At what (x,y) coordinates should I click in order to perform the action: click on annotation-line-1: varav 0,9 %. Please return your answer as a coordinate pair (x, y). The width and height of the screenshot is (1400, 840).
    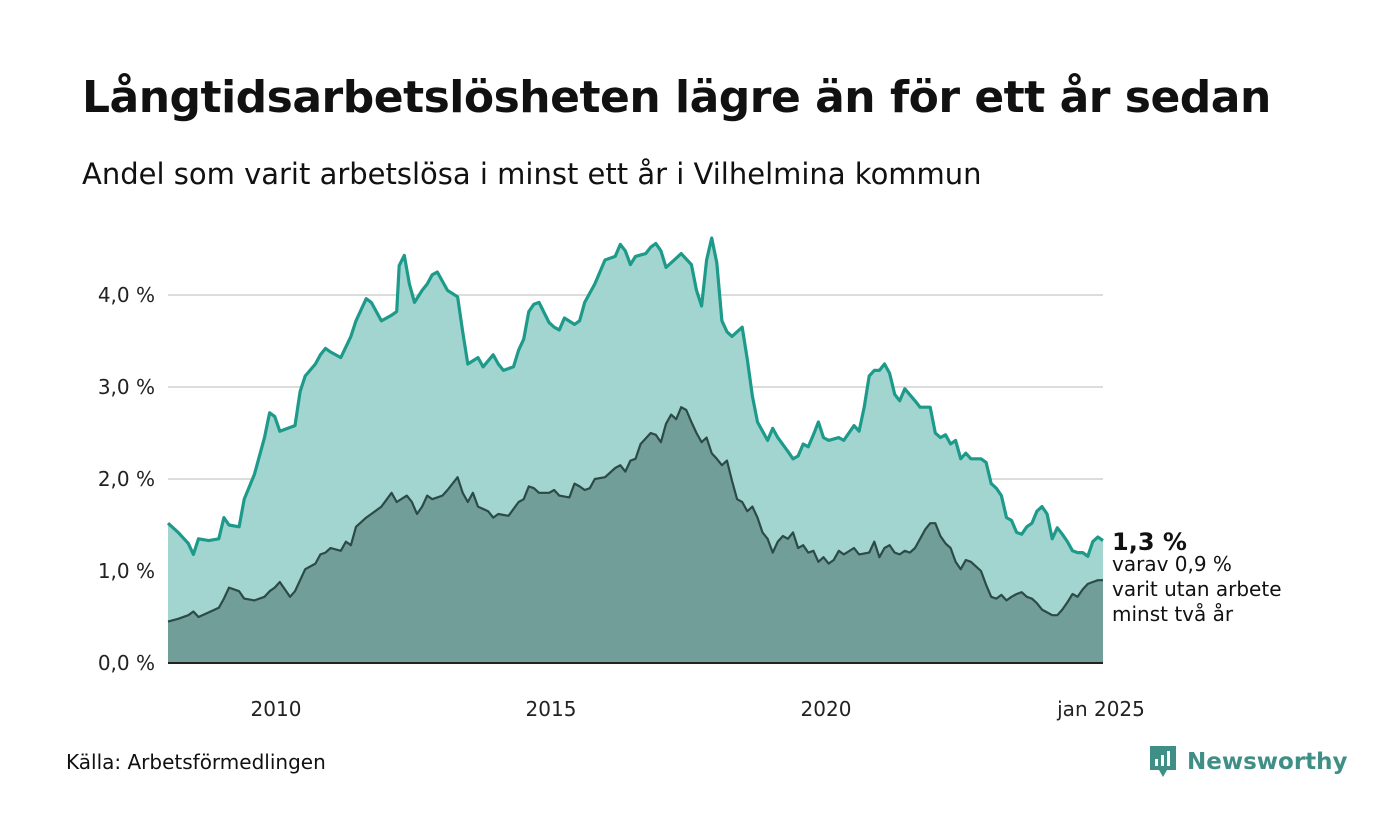
    Looking at the image, I should click on (1172, 564).